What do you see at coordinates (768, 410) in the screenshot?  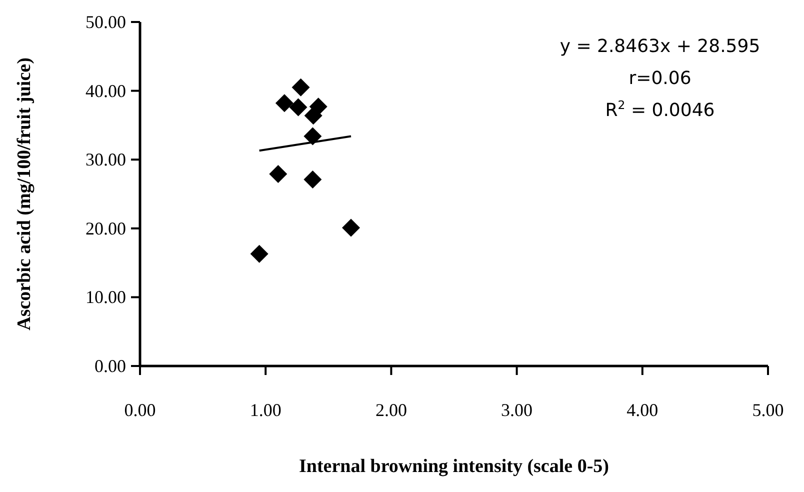 I see `x-tick-label: 5.00` at bounding box center [768, 410].